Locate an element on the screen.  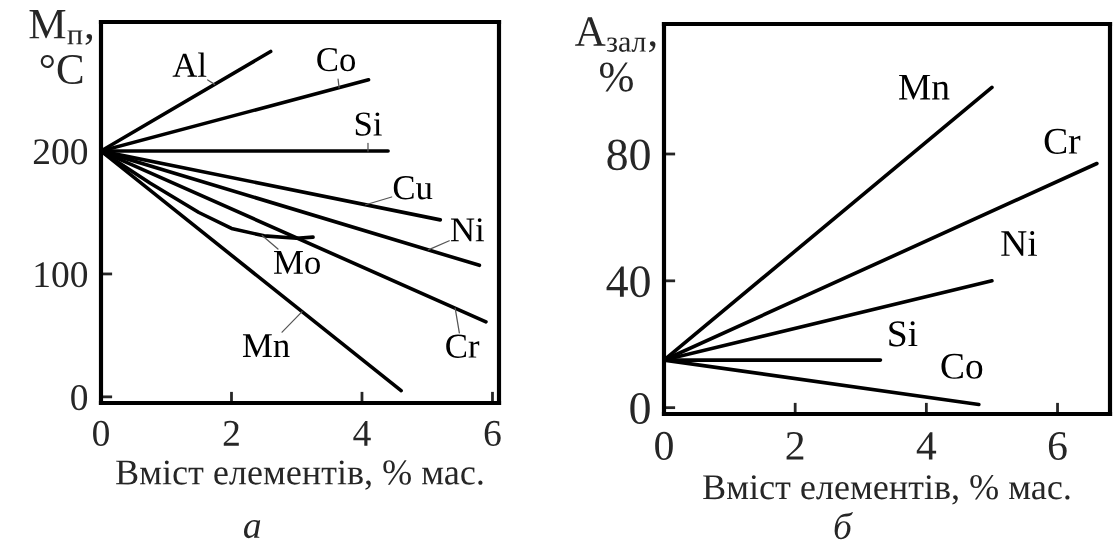
y-tick-label: 100 is located at coordinates (61, 275).